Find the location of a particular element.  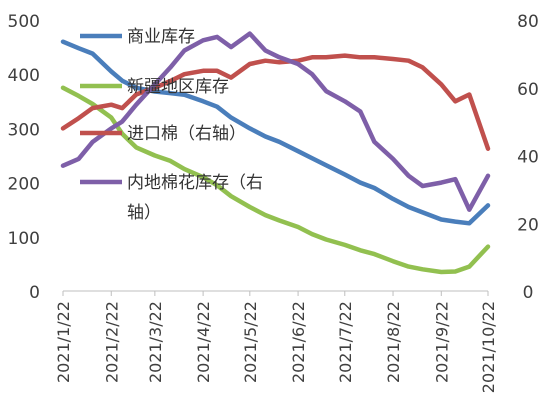

y-left-tick-label: 500 is located at coordinates (24, 22).